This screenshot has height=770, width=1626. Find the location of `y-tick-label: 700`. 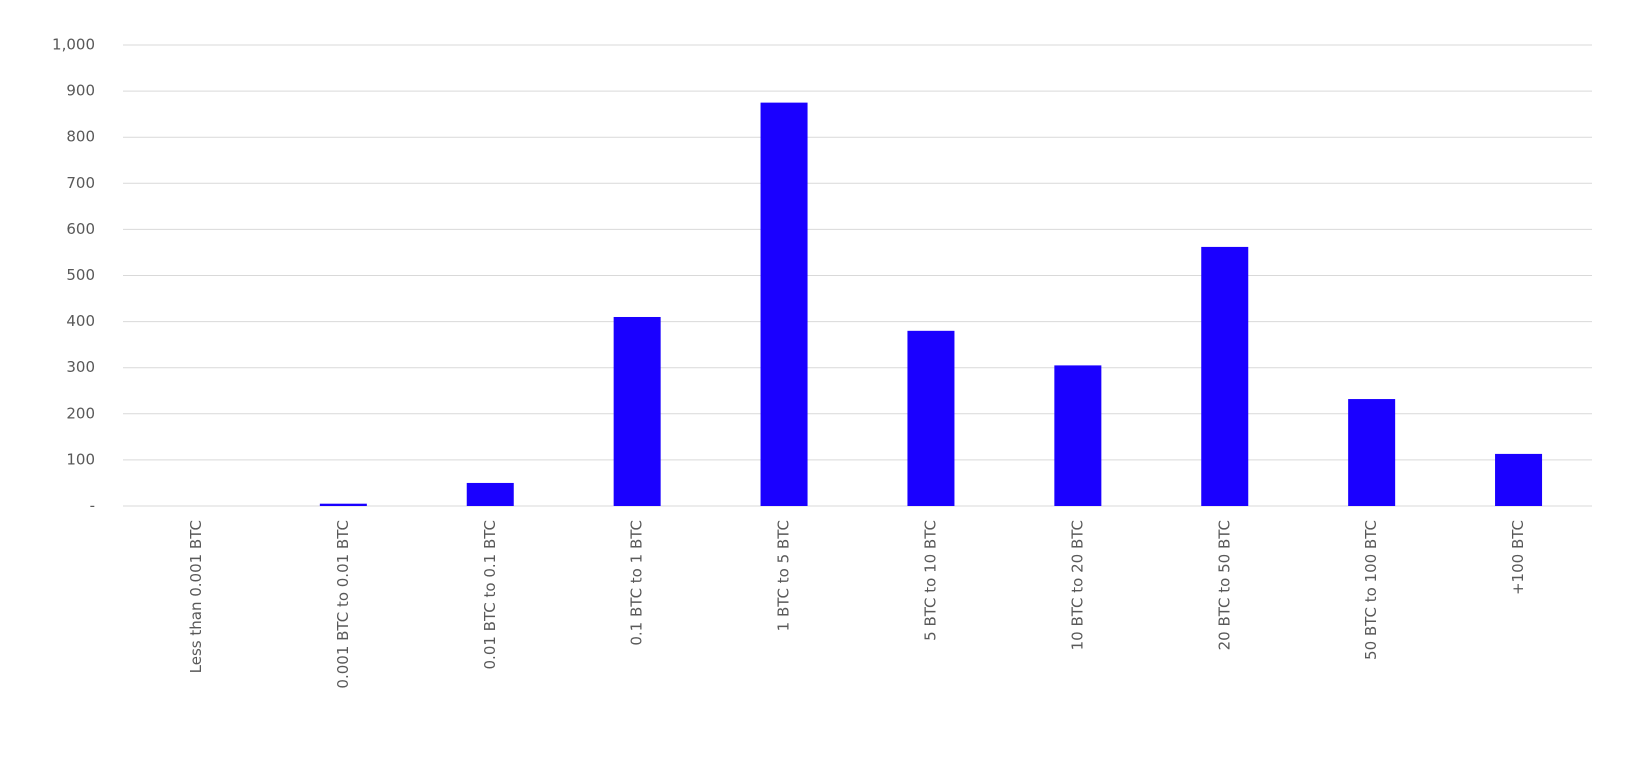

y-tick-label: 700 is located at coordinates (80, 183).